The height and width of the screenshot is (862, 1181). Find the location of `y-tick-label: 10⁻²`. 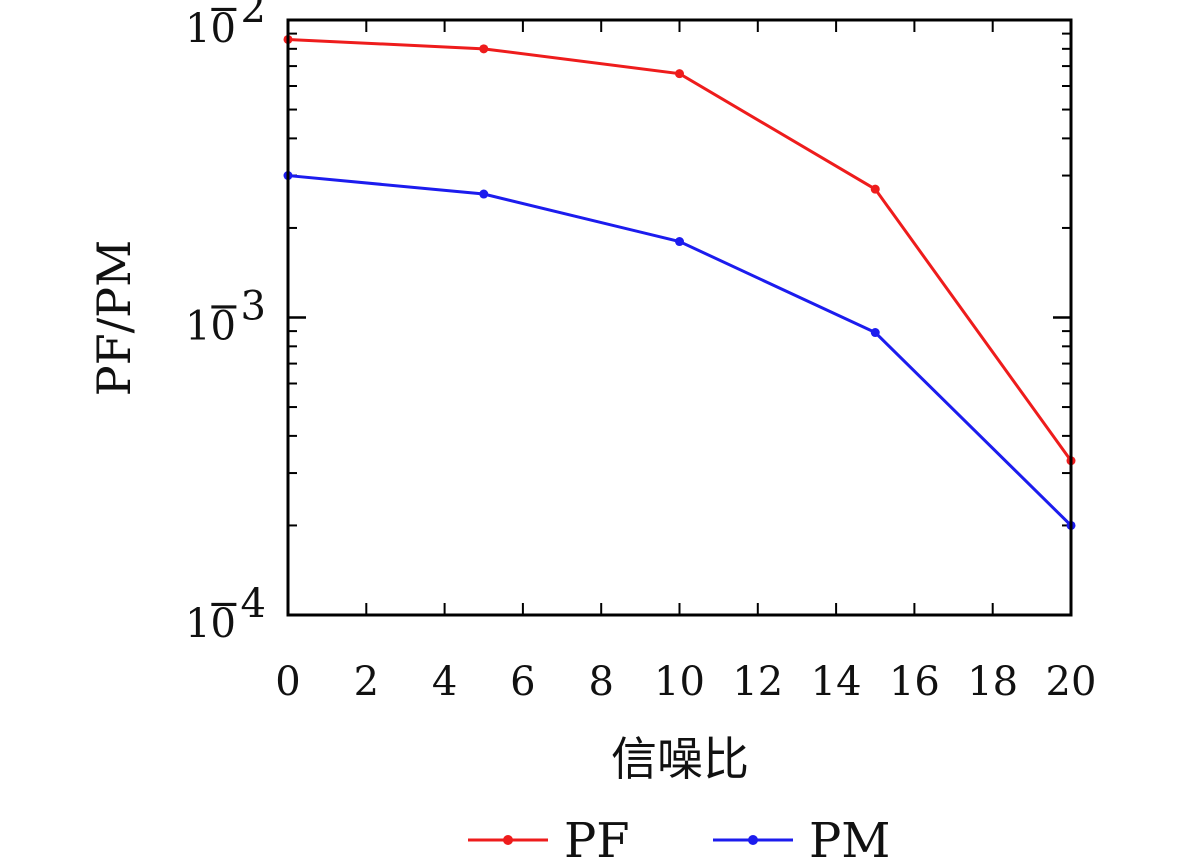

y-tick-label: 10⁻² is located at coordinates (225, 26).